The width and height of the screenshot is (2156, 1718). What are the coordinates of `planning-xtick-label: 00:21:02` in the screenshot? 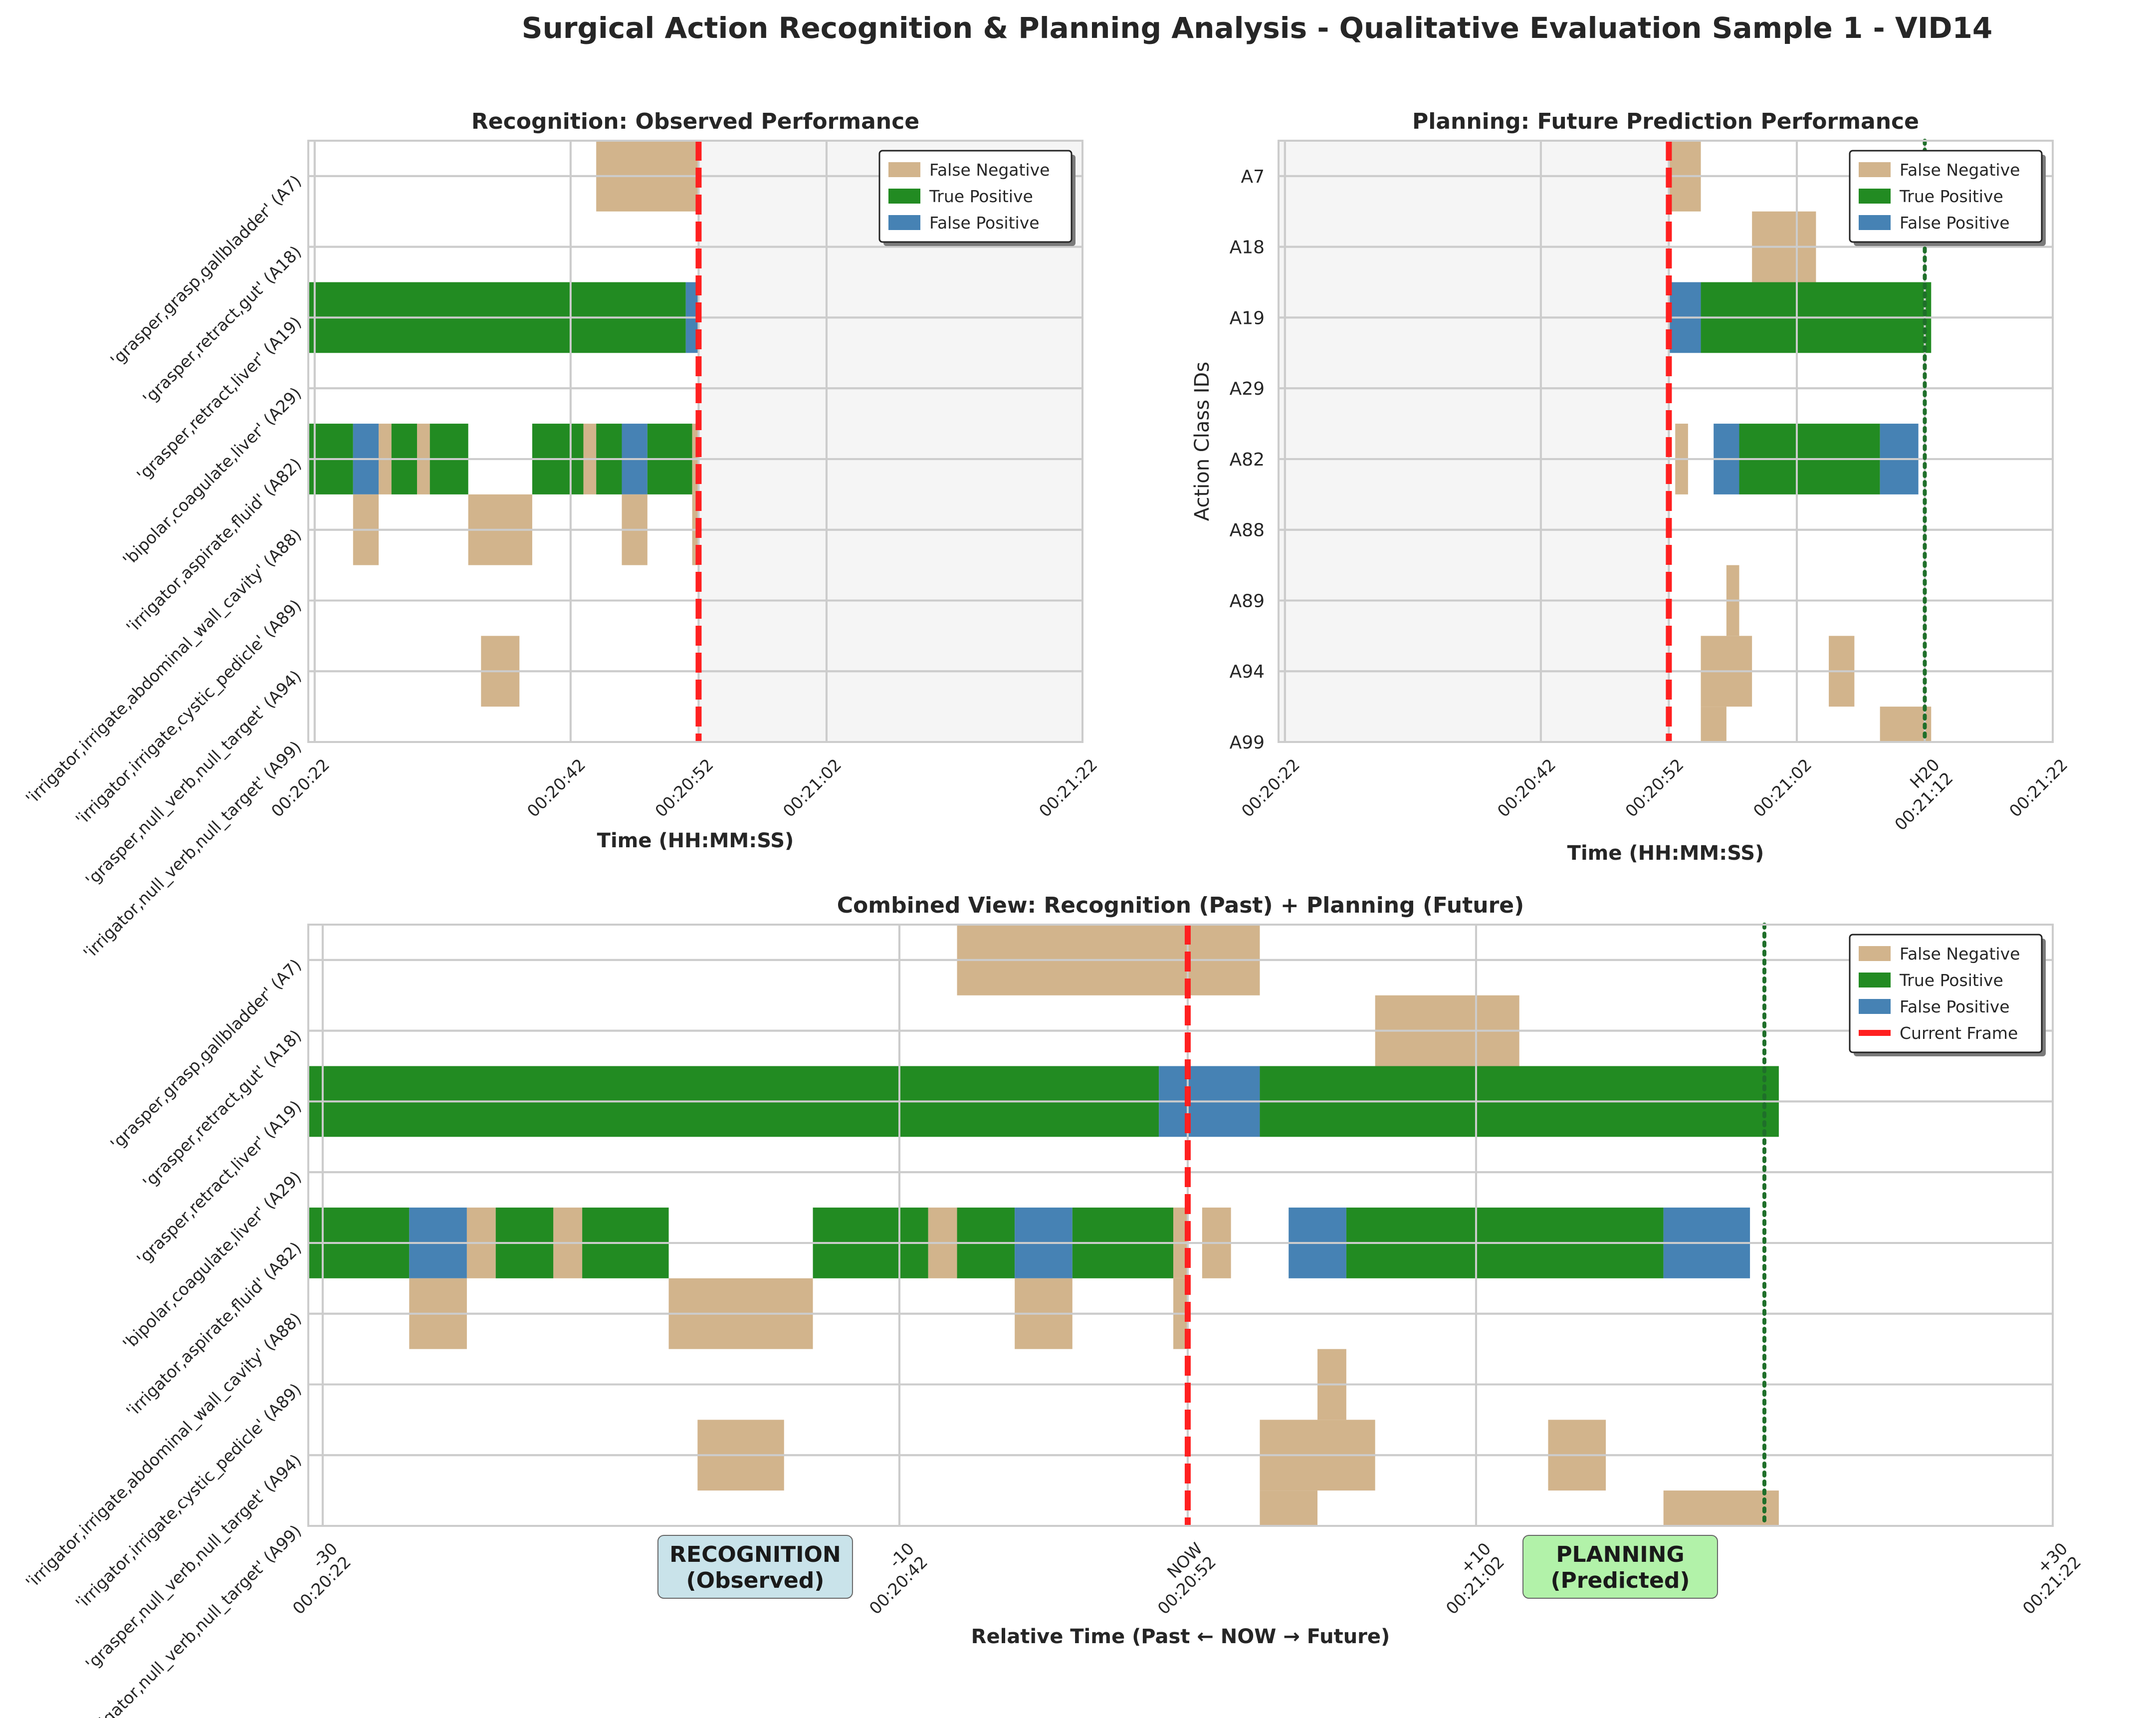 It's located at (1782, 788).